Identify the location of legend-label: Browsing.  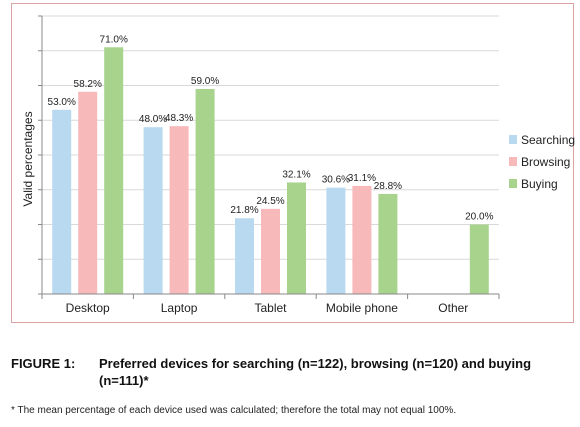
(545, 162).